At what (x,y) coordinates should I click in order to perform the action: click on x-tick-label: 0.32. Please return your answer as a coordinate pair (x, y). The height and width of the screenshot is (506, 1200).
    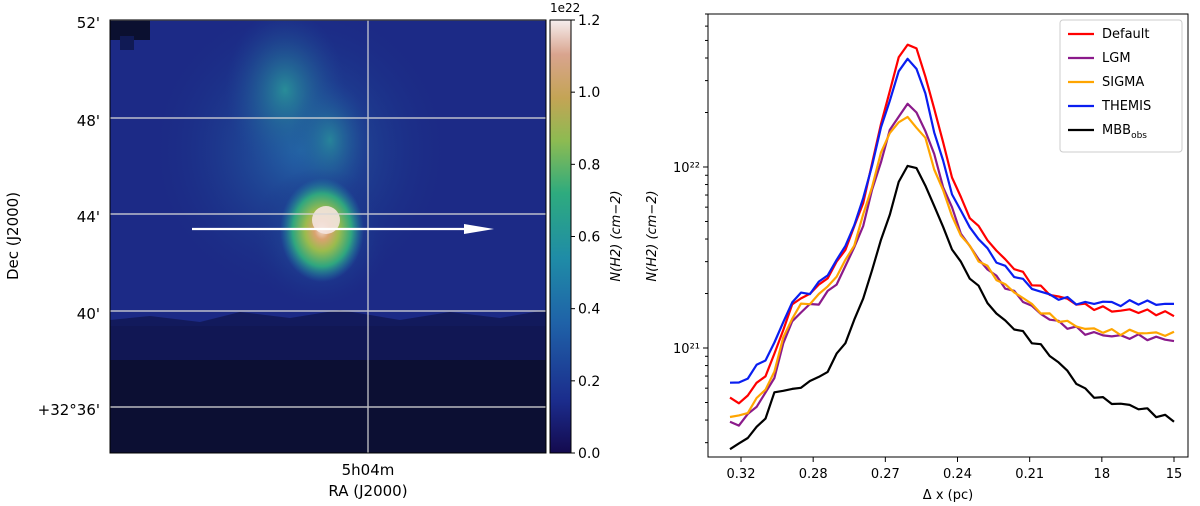
    Looking at the image, I should click on (741, 474).